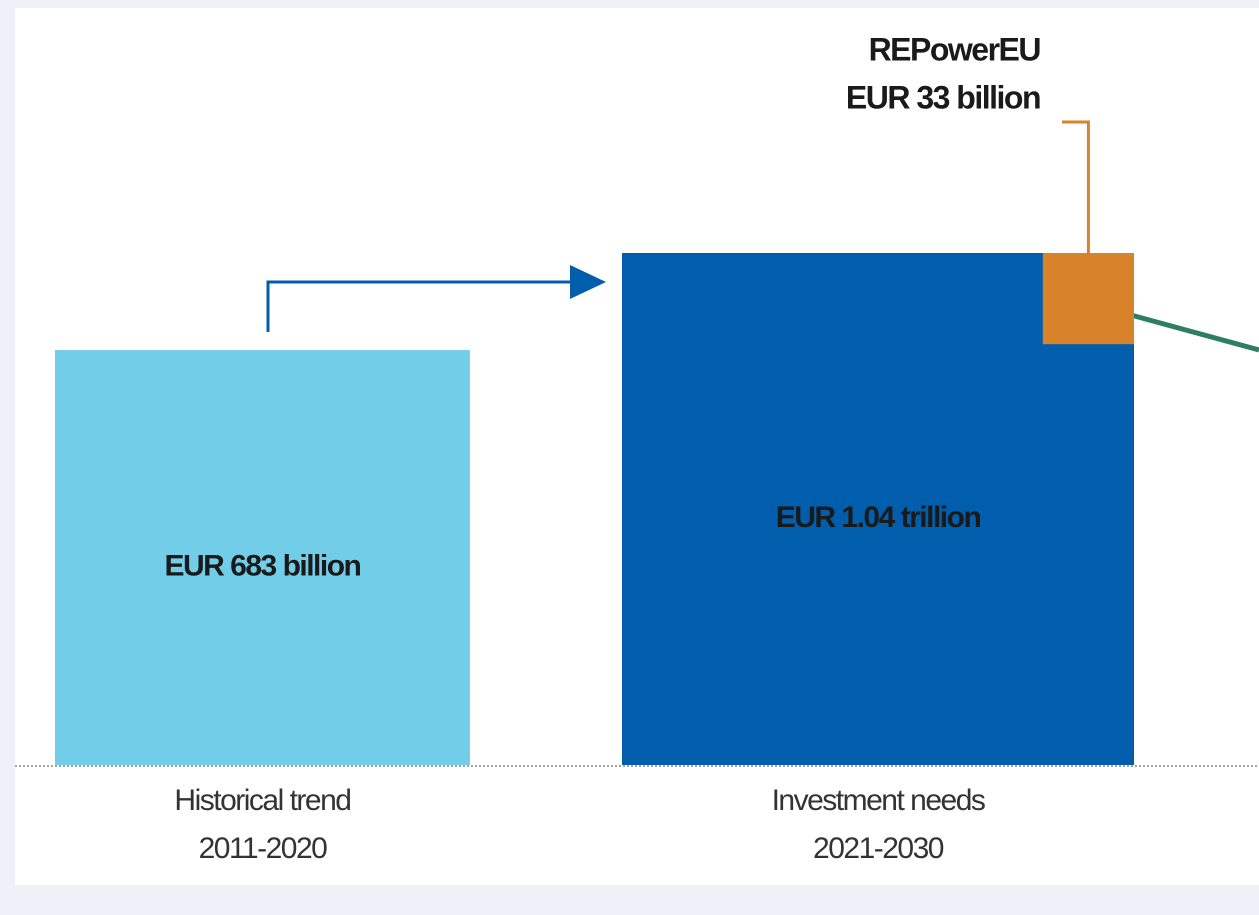  I want to click on bar, so click(262, 557).